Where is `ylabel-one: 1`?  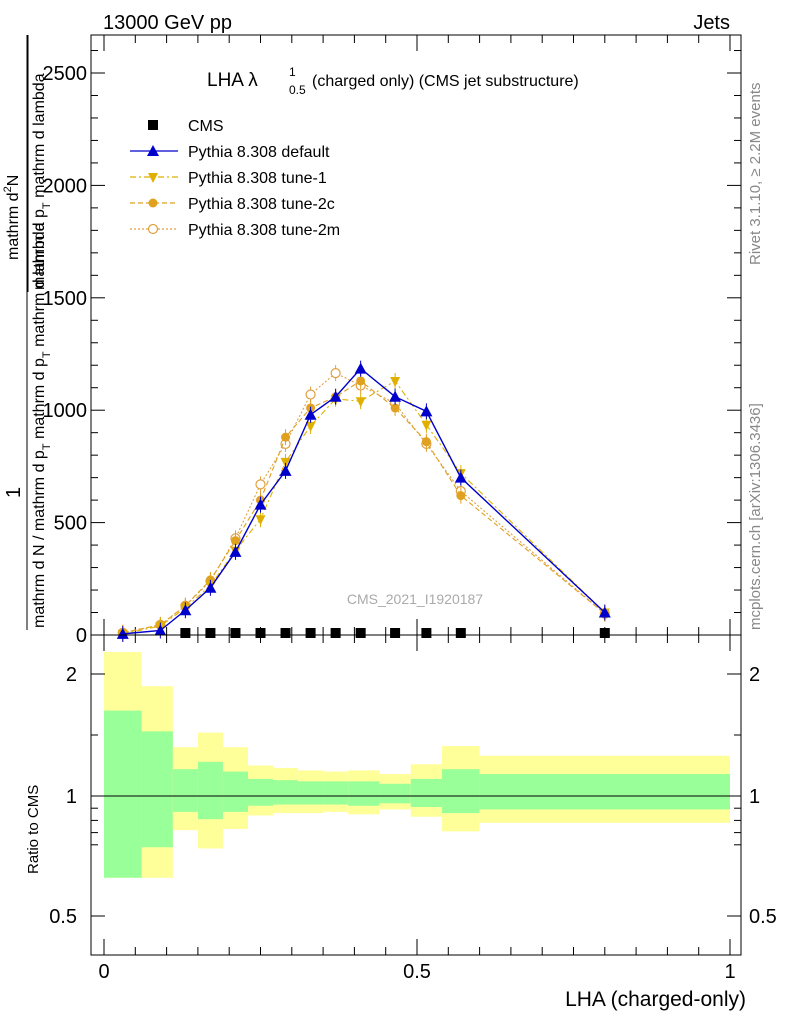
ylabel-one: 1 is located at coordinates (14, 492).